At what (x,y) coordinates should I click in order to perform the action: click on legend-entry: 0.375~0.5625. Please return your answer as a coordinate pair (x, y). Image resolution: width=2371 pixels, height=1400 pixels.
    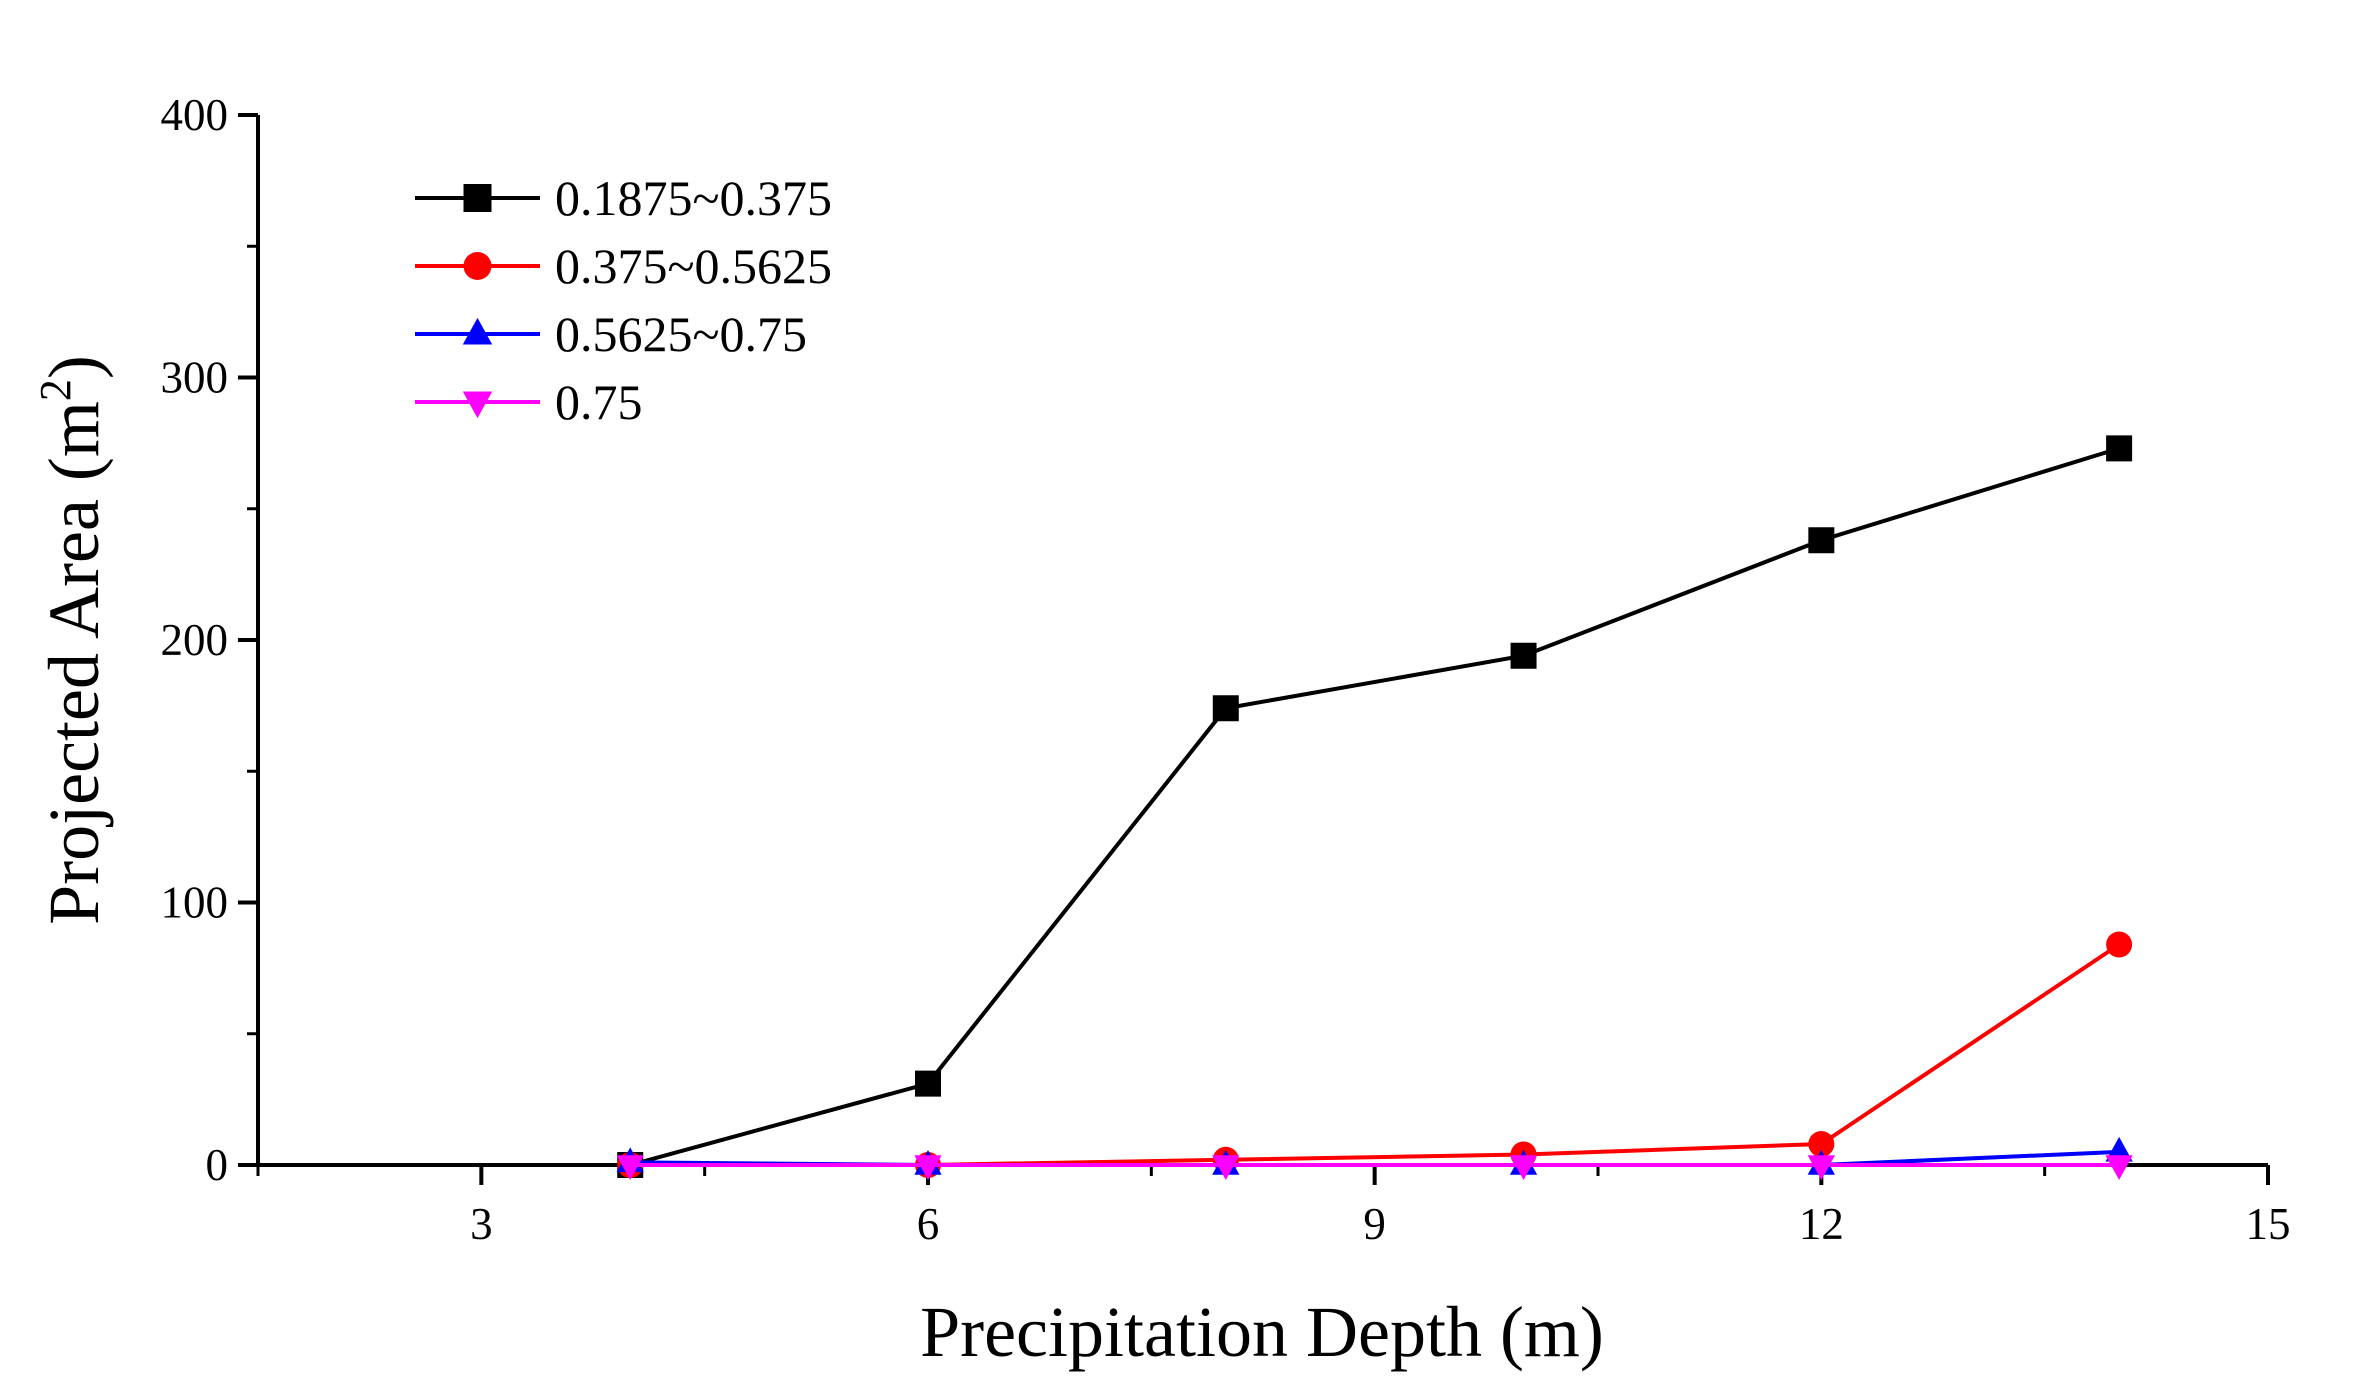
    Looking at the image, I should click on (623, 266).